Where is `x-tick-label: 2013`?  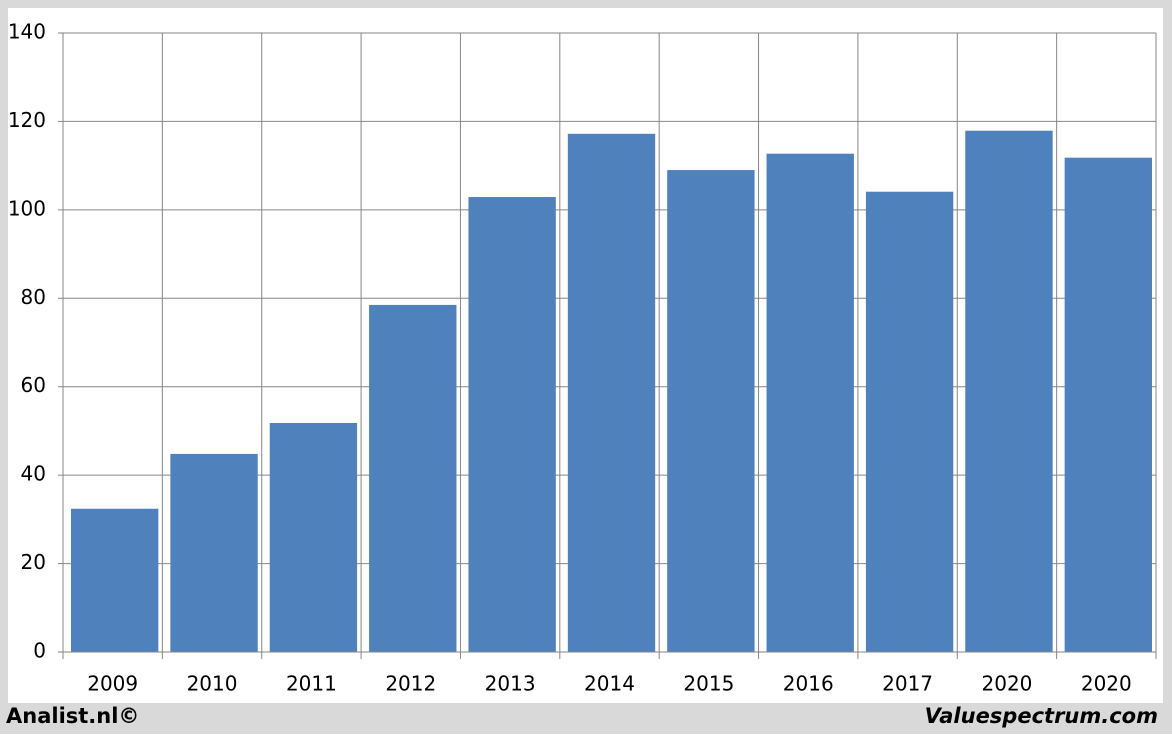
x-tick-label: 2013 is located at coordinates (510, 684).